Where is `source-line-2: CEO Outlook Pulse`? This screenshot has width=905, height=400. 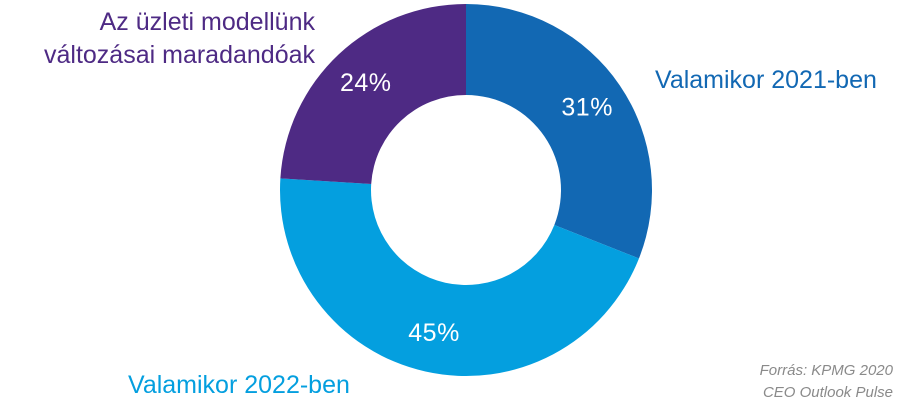 source-line-2: CEO Outlook Pulse is located at coordinates (827, 392).